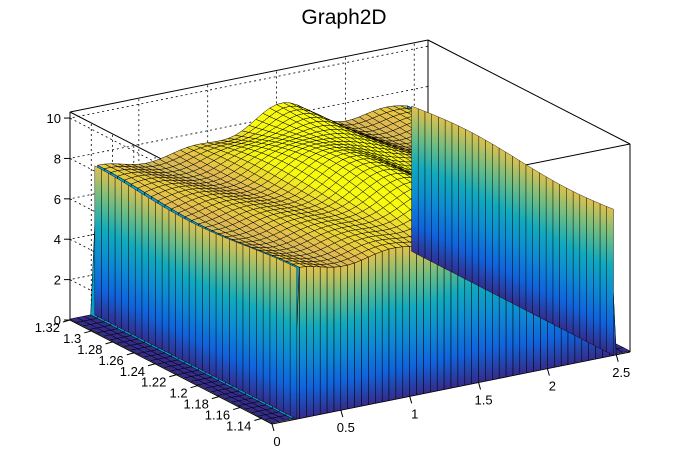  What do you see at coordinates (57, 320) in the screenshot?
I see `z-tick-label: 0` at bounding box center [57, 320].